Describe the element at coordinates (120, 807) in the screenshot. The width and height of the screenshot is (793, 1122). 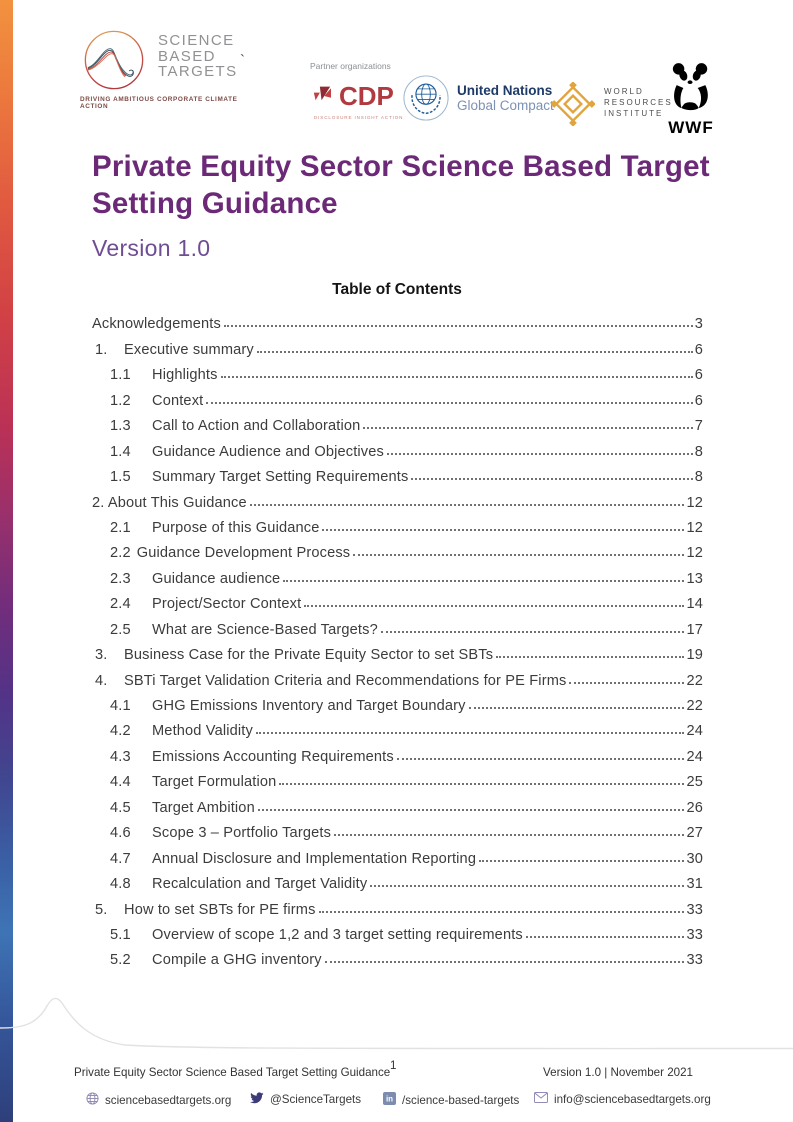
I see `toc-entry-number: 4.5` at that location.